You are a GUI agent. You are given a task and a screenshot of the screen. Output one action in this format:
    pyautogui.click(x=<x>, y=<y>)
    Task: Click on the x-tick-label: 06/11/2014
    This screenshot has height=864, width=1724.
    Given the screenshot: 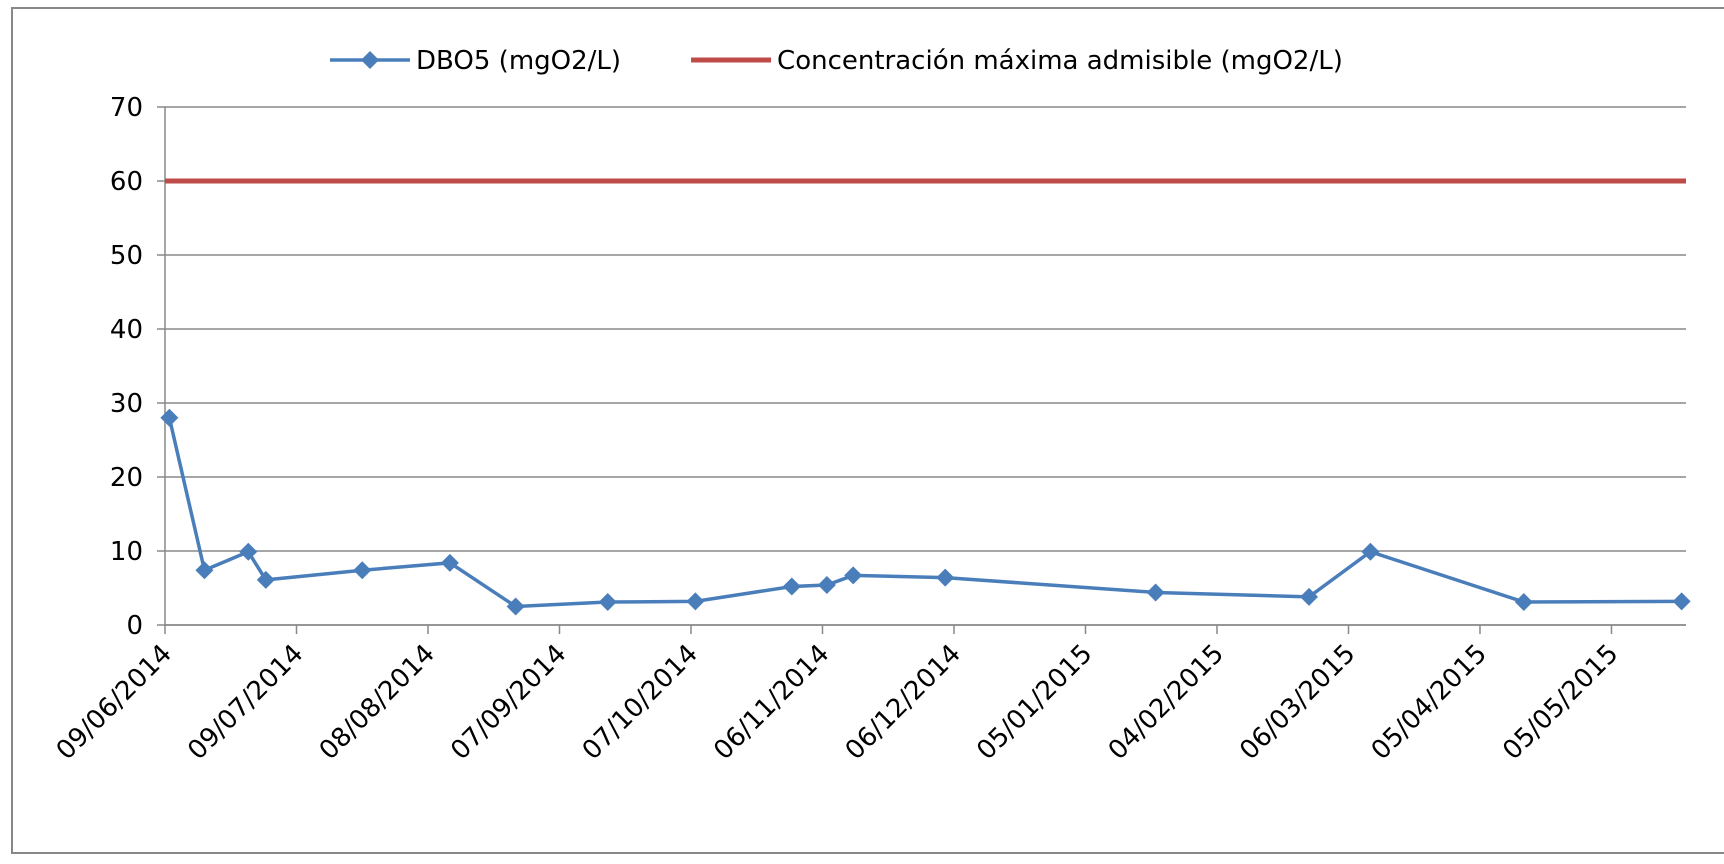 What is the action you would take?
    pyautogui.click(x=771, y=702)
    